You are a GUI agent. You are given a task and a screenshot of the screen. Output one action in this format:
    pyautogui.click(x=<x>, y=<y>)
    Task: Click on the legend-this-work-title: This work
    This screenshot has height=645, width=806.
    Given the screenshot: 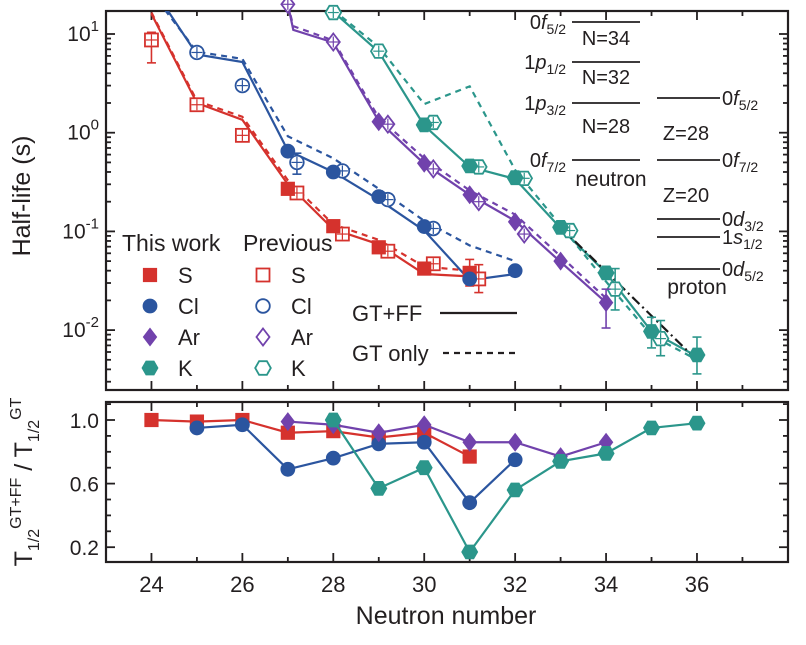 What is the action you would take?
    pyautogui.click(x=171, y=243)
    